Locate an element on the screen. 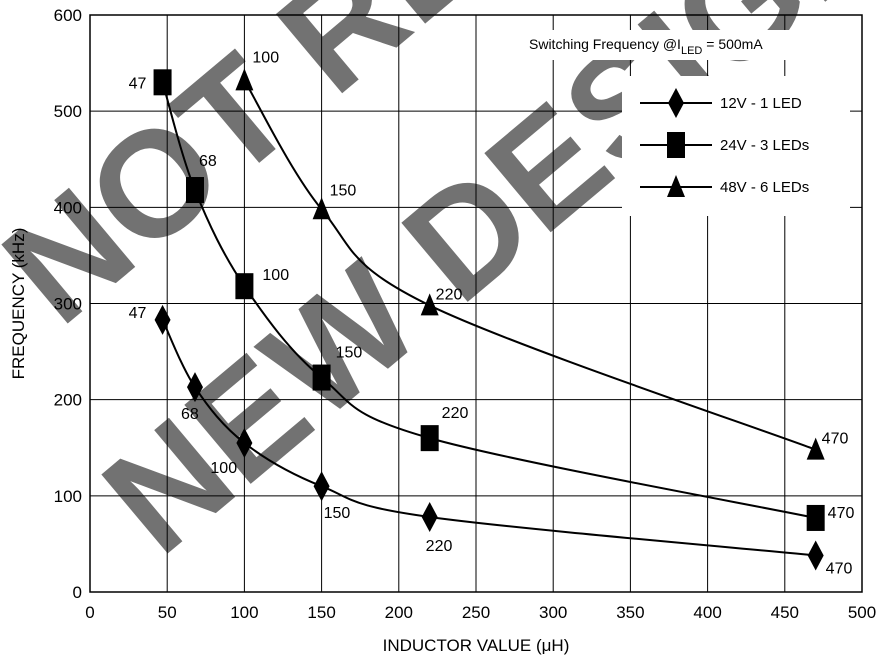 The height and width of the screenshot is (658, 881). legend: 12V - 1 LED 24V - 3 LEDs 48V - 6 LEDs is located at coordinates (736, 146).